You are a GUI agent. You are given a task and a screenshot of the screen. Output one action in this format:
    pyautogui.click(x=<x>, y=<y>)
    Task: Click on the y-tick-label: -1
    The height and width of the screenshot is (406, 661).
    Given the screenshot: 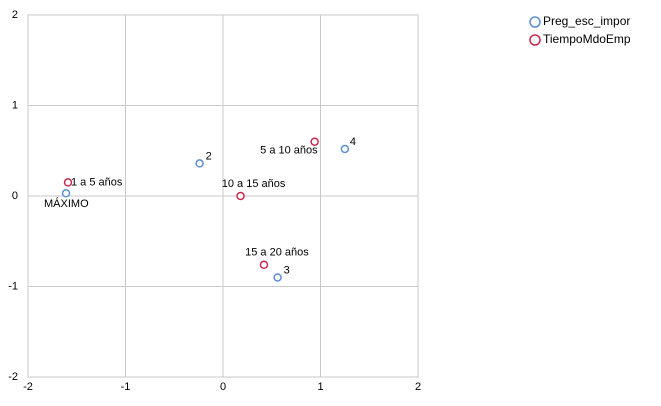 What is the action you would take?
    pyautogui.click(x=13, y=286)
    